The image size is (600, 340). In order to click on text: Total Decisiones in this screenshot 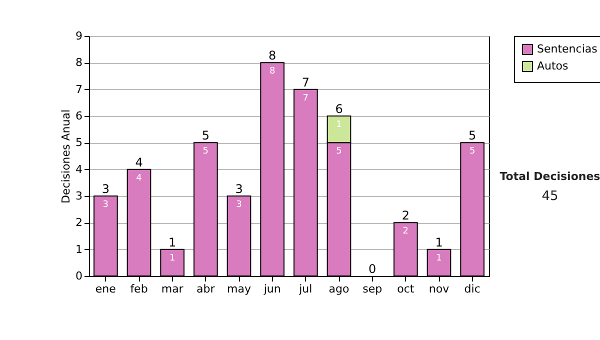, I will do `click(549, 176)`.